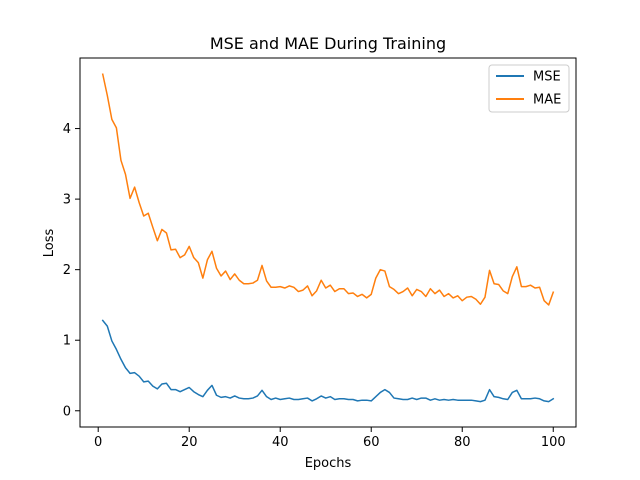 The width and height of the screenshot is (640, 480). What do you see at coordinates (71, 270) in the screenshot?
I see `y-axis-ticks: 0 1 2 3 4` at bounding box center [71, 270].